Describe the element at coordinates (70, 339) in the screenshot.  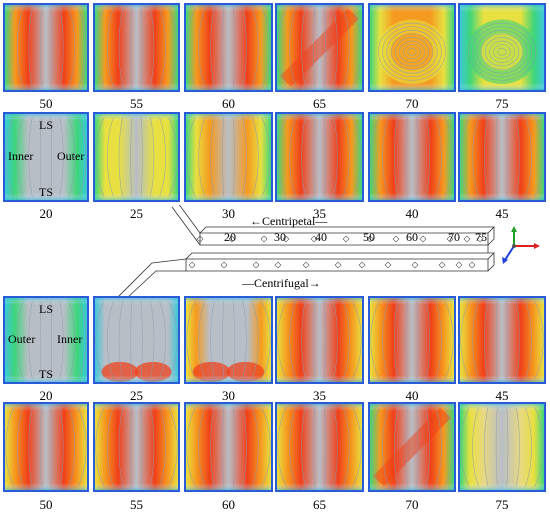
I see `panel-inner-label-right: Inner` at that location.